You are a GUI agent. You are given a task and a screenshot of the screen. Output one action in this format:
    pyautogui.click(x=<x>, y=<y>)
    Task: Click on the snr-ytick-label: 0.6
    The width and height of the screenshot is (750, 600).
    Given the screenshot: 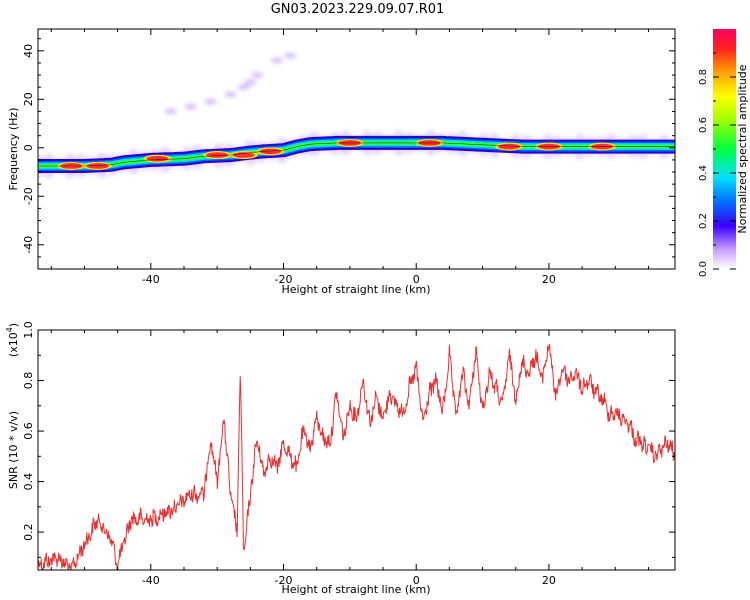 What is the action you would take?
    pyautogui.click(x=28, y=431)
    